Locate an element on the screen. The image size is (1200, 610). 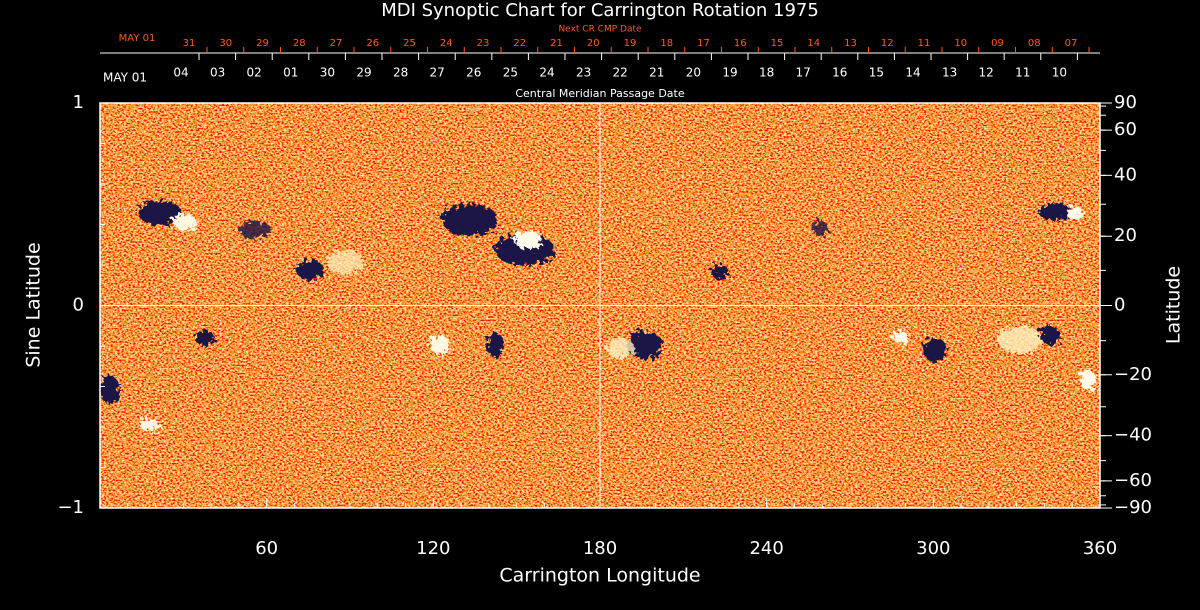
y-axis-label: Sine Latitude is located at coordinates (34, 304).